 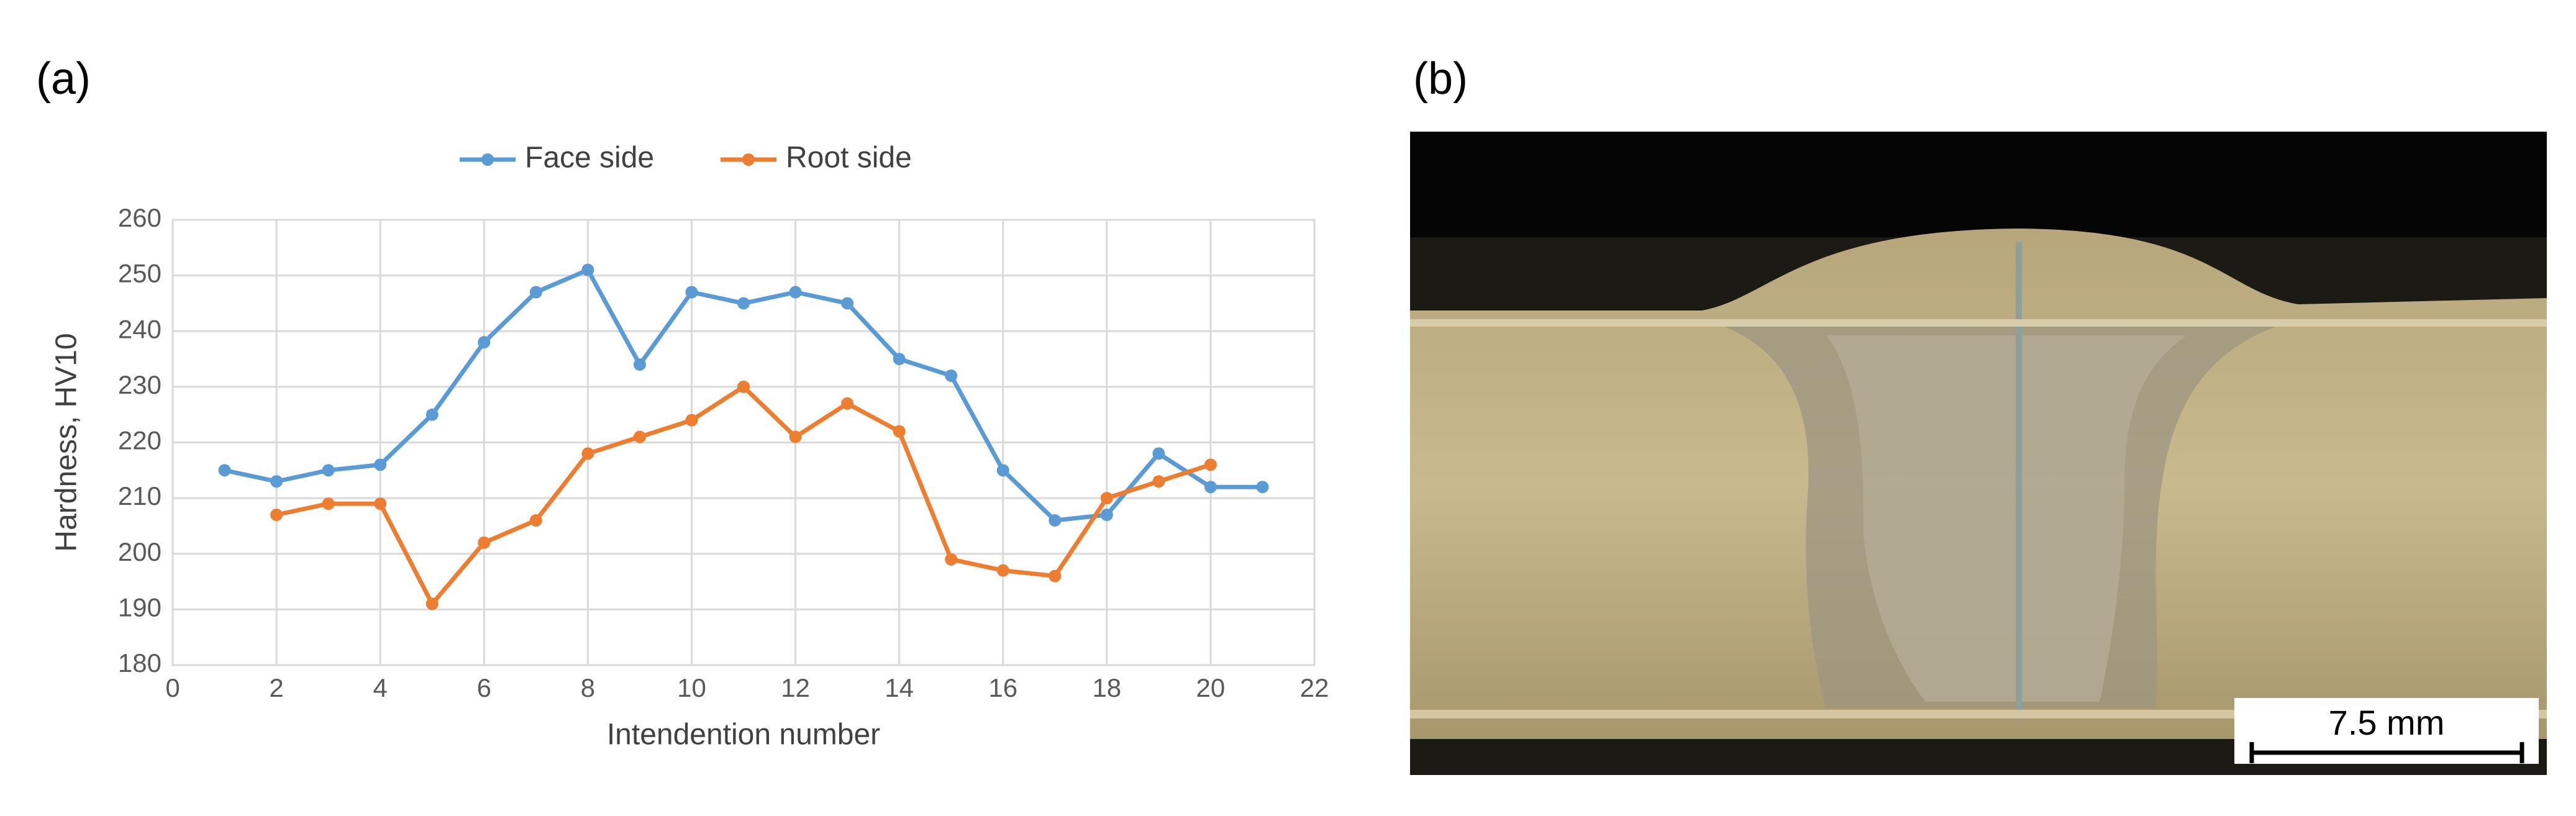 I want to click on scale-bar-label: 7.5 mm, so click(x=2387, y=722).